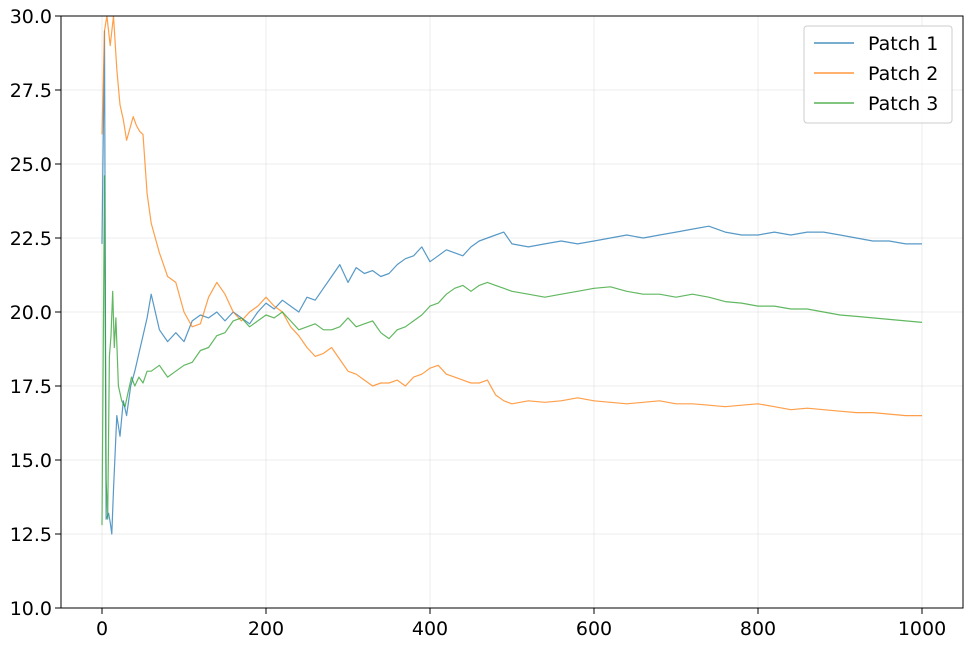 This screenshot has width=971, height=649. I want to click on x-tick-label: 0, so click(102, 629).